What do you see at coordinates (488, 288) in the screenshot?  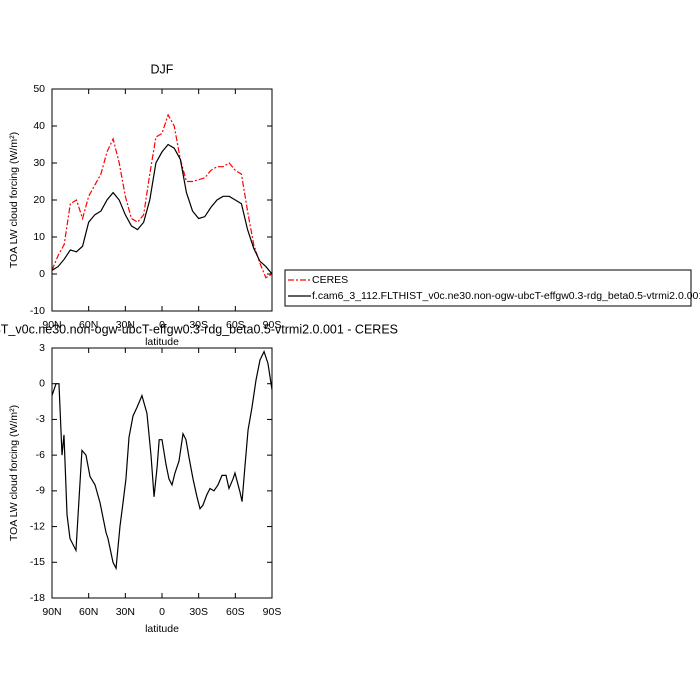 I see `legend-box` at bounding box center [488, 288].